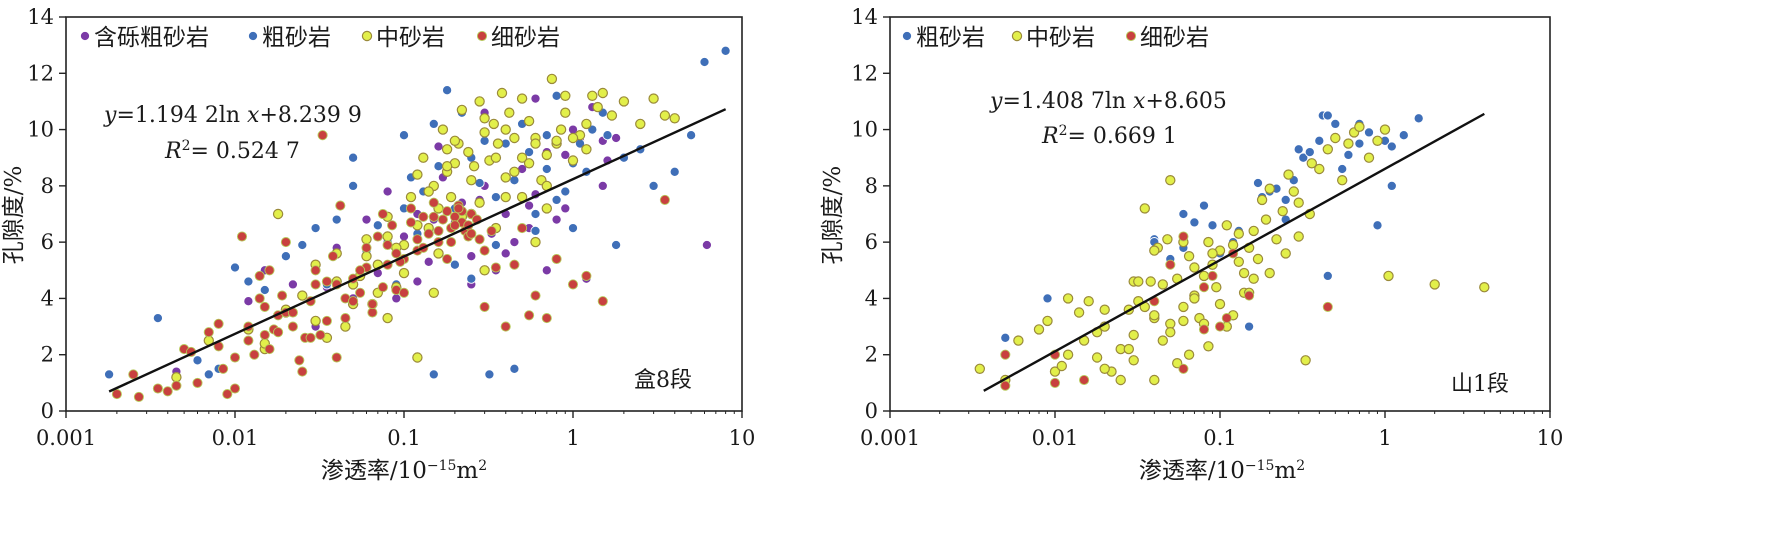 The width and height of the screenshot is (1773, 560). Describe the element at coordinates (1300, 466) in the screenshot. I see `xlabel-sup2: 2` at that location.